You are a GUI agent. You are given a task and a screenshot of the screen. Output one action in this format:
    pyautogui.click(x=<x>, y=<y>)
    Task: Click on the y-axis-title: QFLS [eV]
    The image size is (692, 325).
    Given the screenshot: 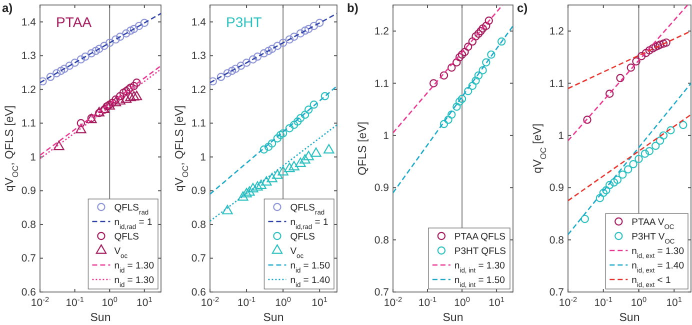 What is the action you would take?
    pyautogui.click(x=363, y=149)
    